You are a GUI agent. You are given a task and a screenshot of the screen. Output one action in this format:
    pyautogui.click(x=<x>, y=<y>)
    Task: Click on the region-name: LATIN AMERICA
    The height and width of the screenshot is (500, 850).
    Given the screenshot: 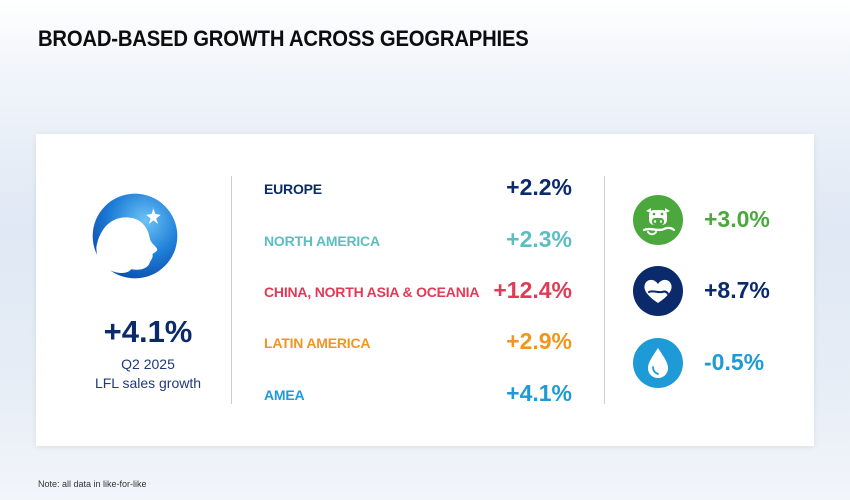 What is the action you would take?
    pyautogui.click(x=317, y=343)
    